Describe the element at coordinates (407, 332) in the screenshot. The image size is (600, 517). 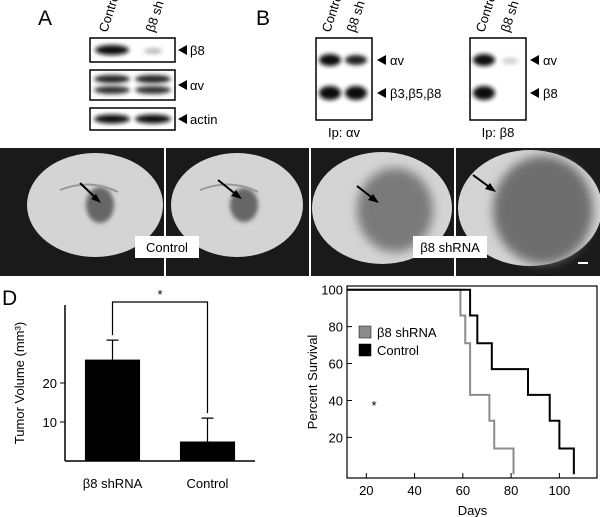
I see `legend-label: β8 shRNA` at that location.